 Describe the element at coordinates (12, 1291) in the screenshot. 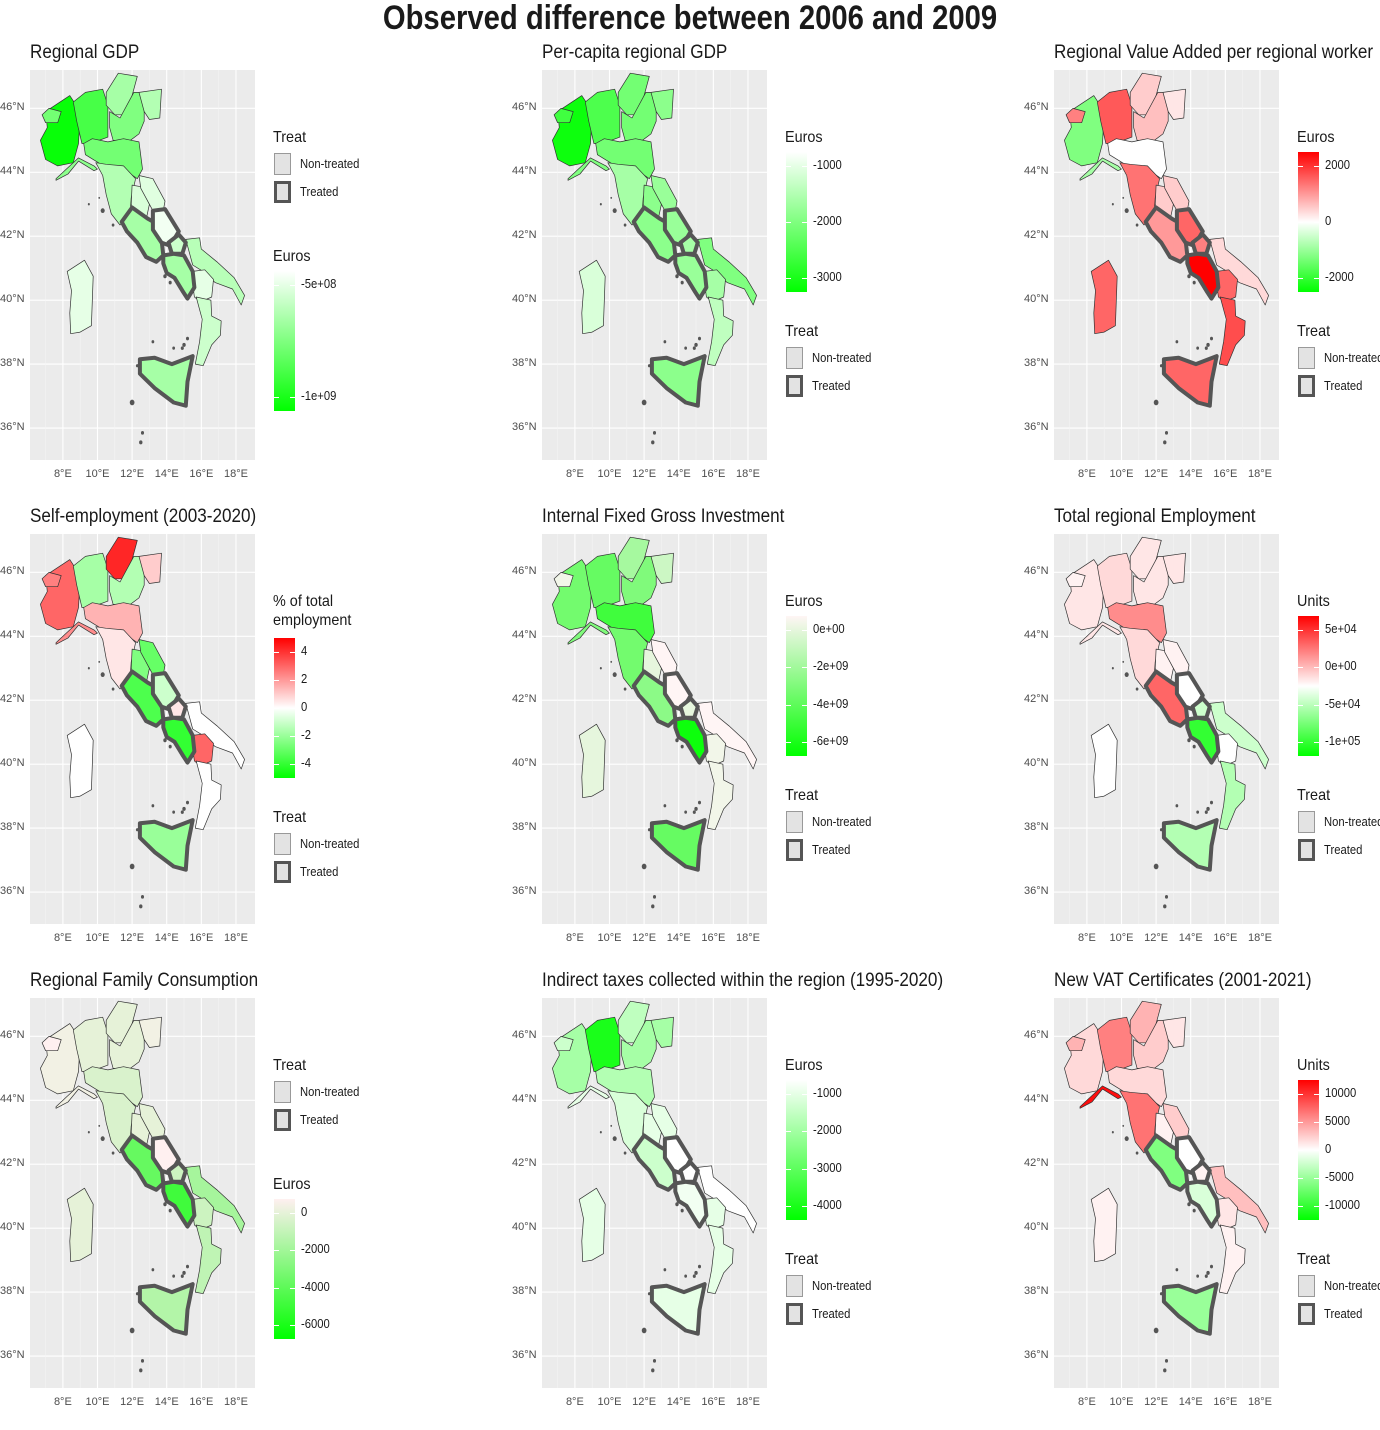

I see `lat-tick-label: 38°N` at that location.